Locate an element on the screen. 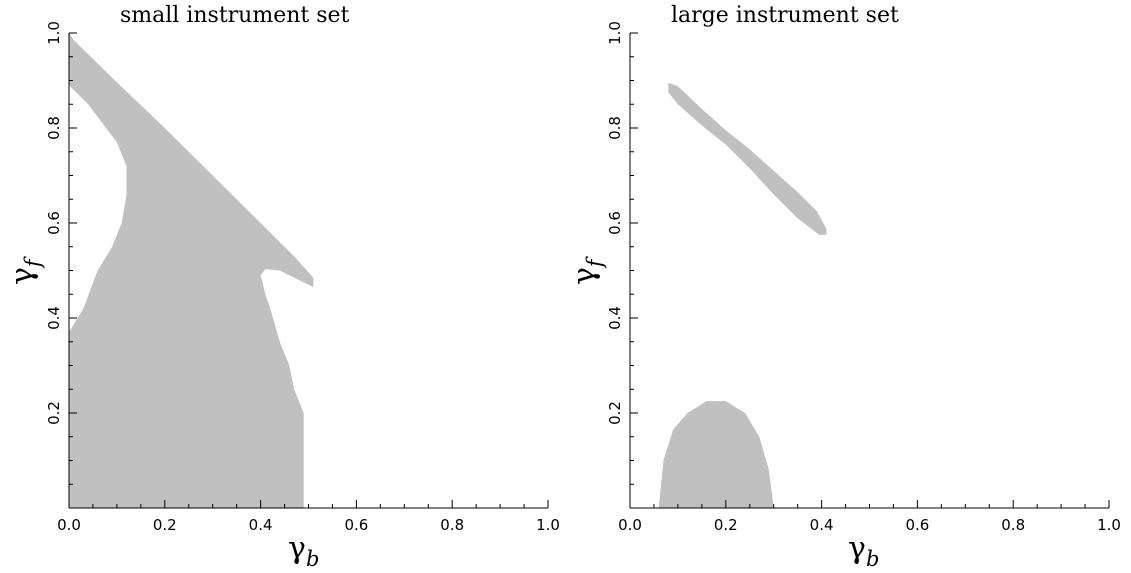 This screenshot has width=1131, height=573. panel-title: small instrument set is located at coordinates (235, 15).